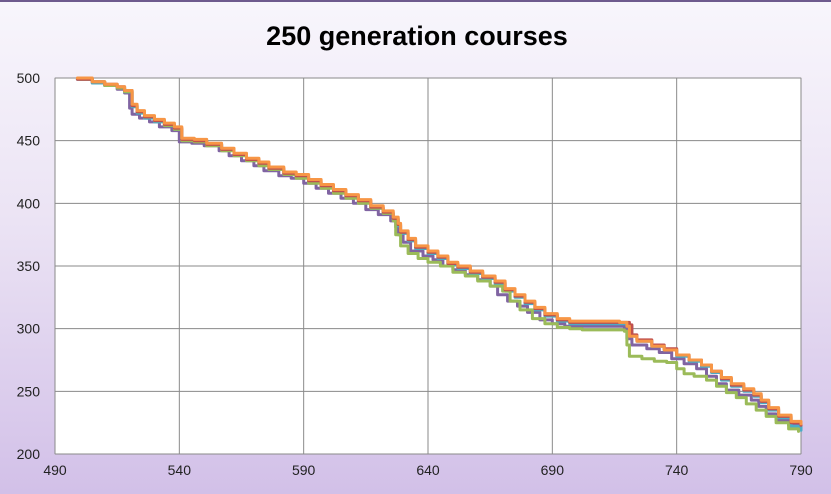 The height and width of the screenshot is (494, 831). Describe the element at coordinates (677, 470) in the screenshot. I see `x-tick-label: 740` at that location.